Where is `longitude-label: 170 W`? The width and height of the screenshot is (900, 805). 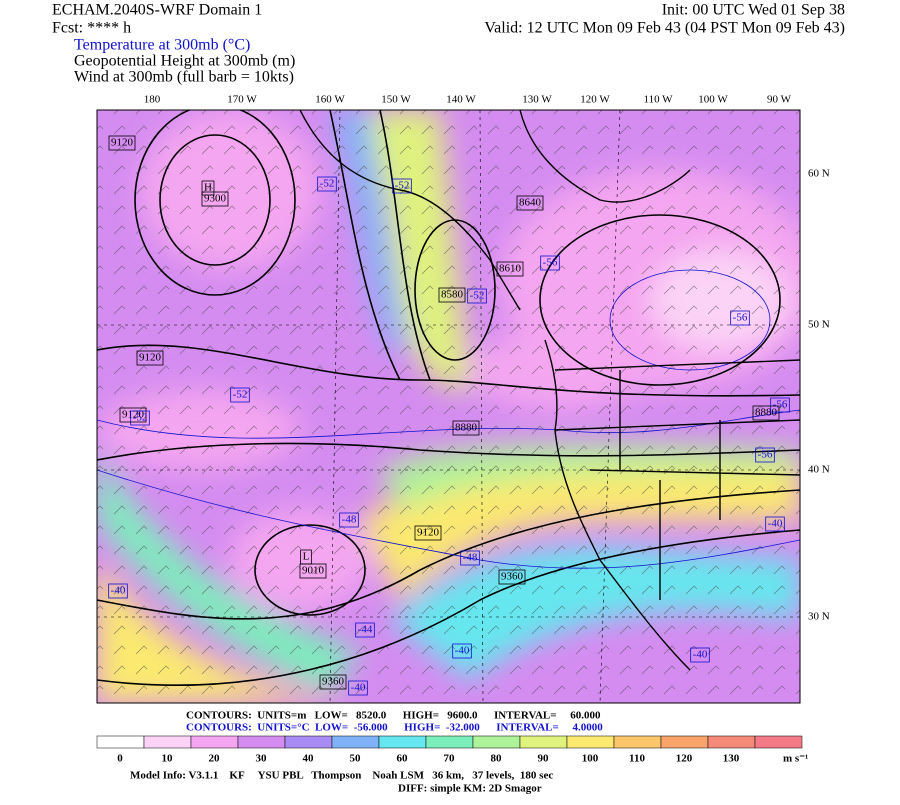 longitude-label: 170 W is located at coordinates (242, 100).